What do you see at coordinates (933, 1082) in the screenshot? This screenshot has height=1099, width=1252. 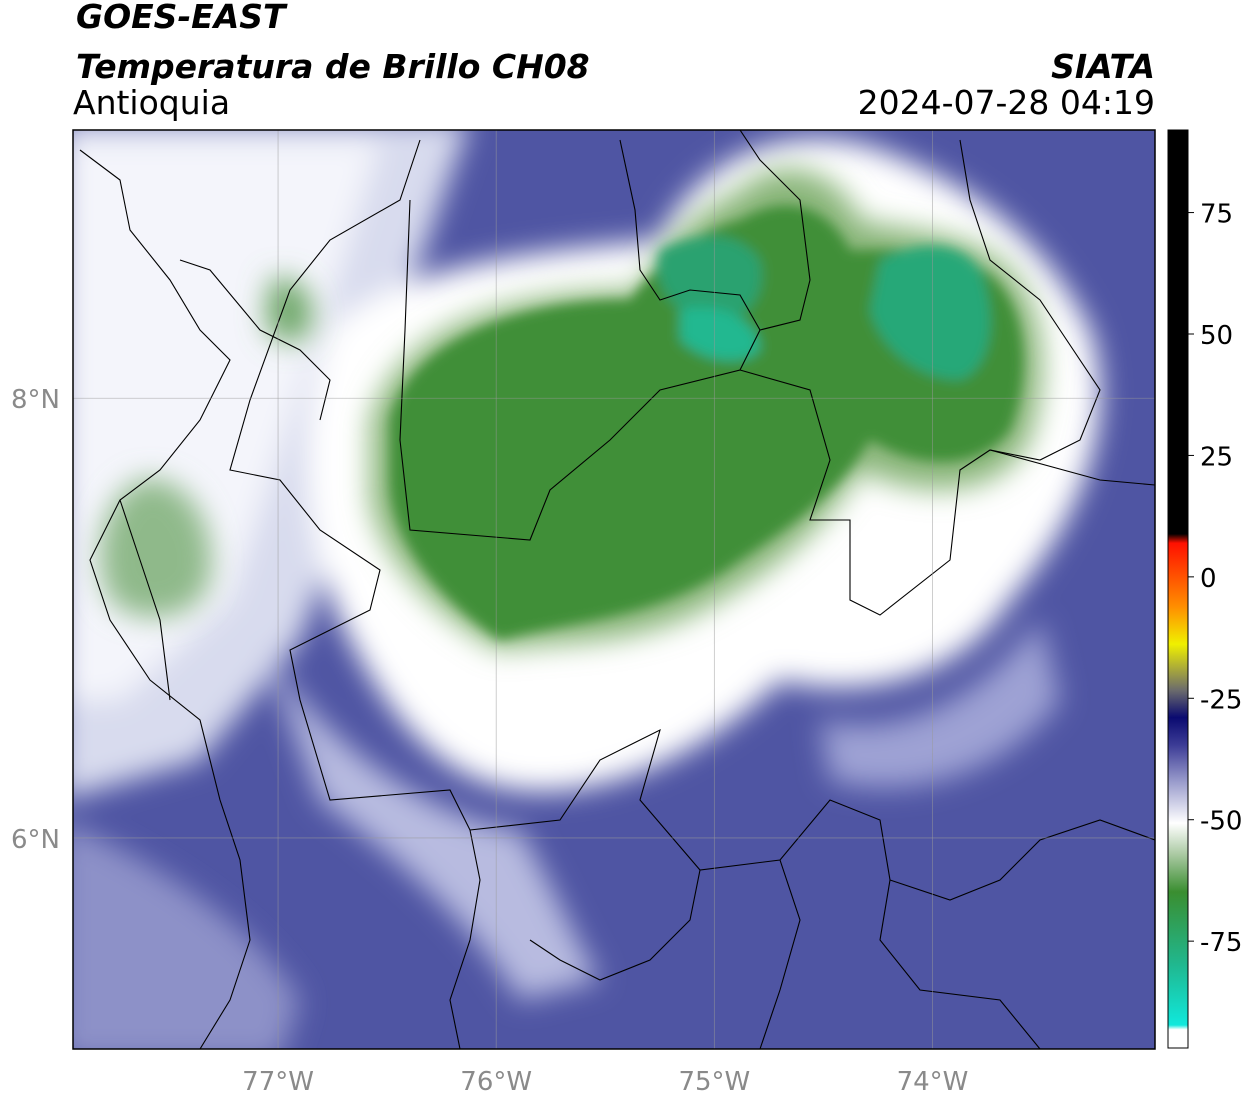 I see `x-tick-label: 74°W` at bounding box center [933, 1082].